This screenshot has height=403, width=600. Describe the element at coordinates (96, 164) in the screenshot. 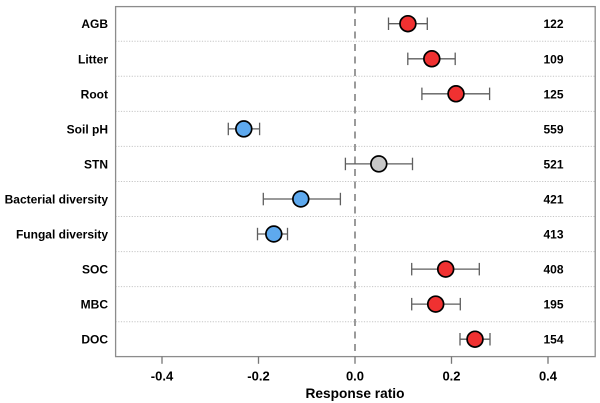

I see `svg-text: STN` at that location.